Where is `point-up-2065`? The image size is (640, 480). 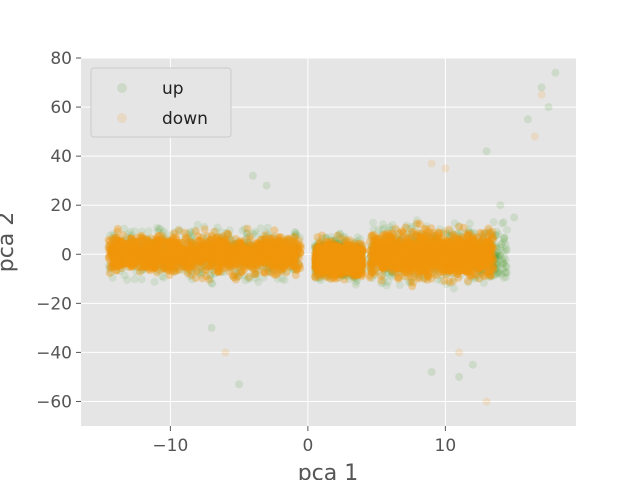 point-up-2065 is located at coordinates (504, 238).